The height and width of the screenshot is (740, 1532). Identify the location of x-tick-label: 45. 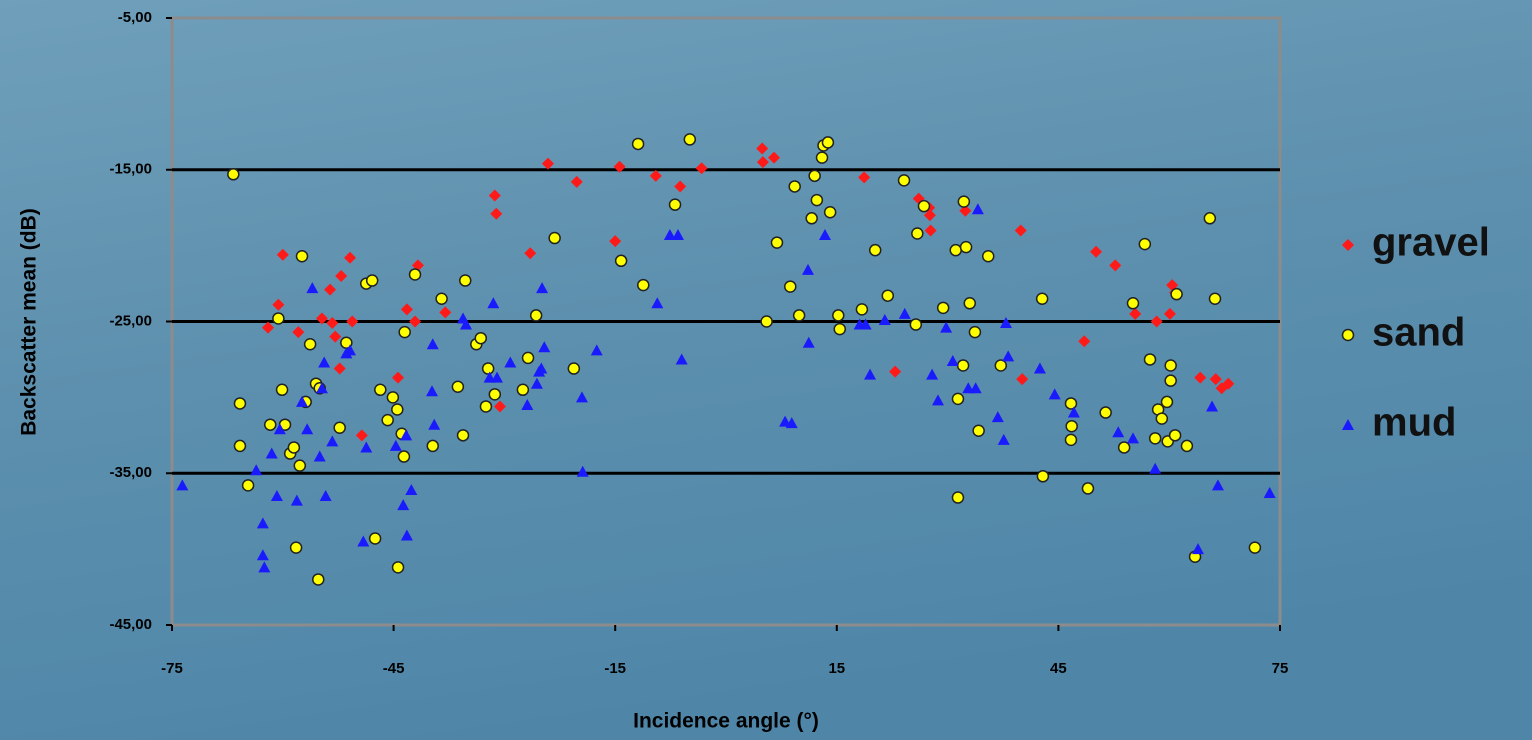
(1058, 668).